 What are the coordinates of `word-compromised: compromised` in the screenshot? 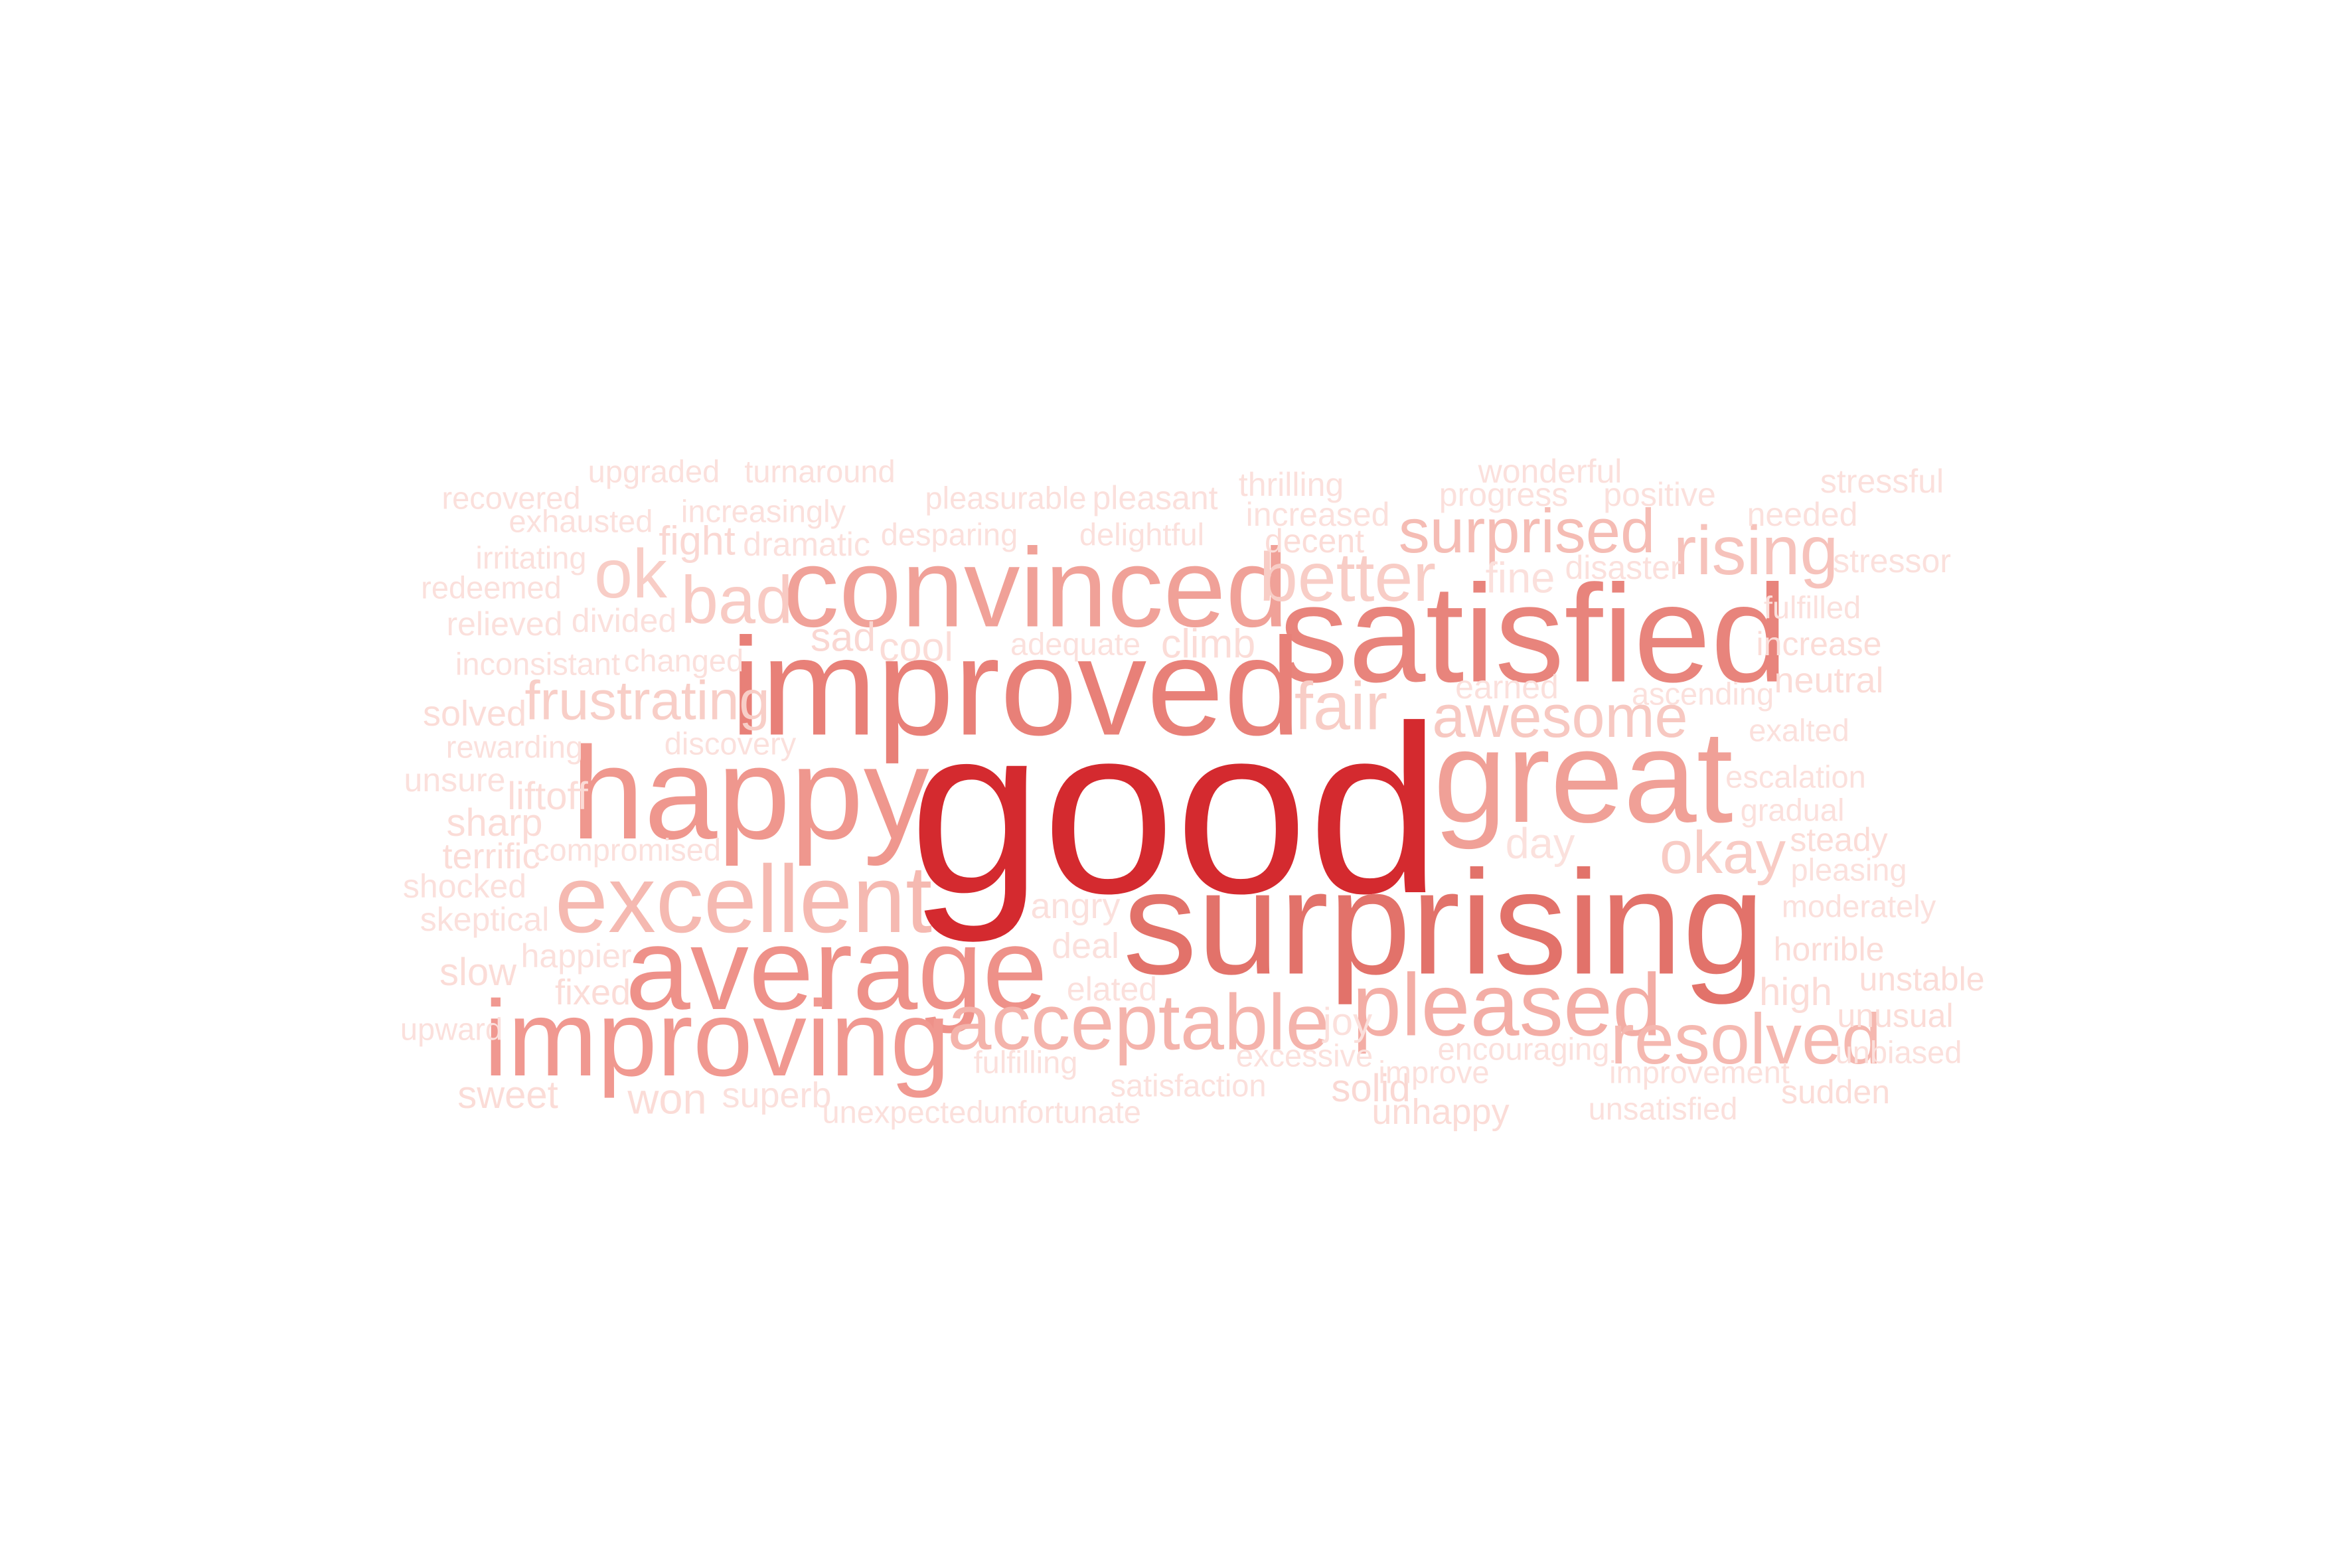 It's located at (627, 850).